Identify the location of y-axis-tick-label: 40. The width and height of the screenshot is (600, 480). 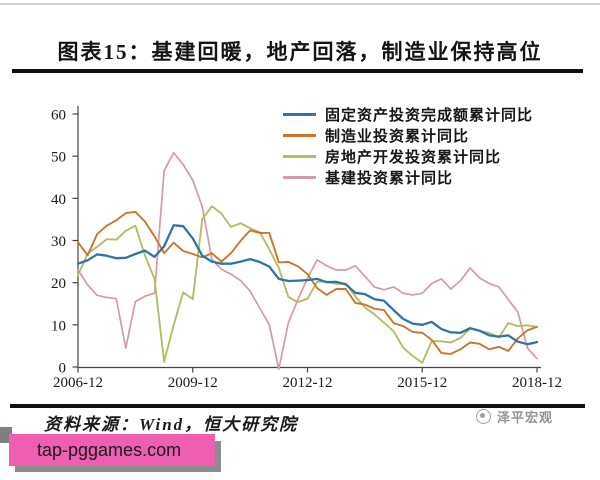
(58, 200).